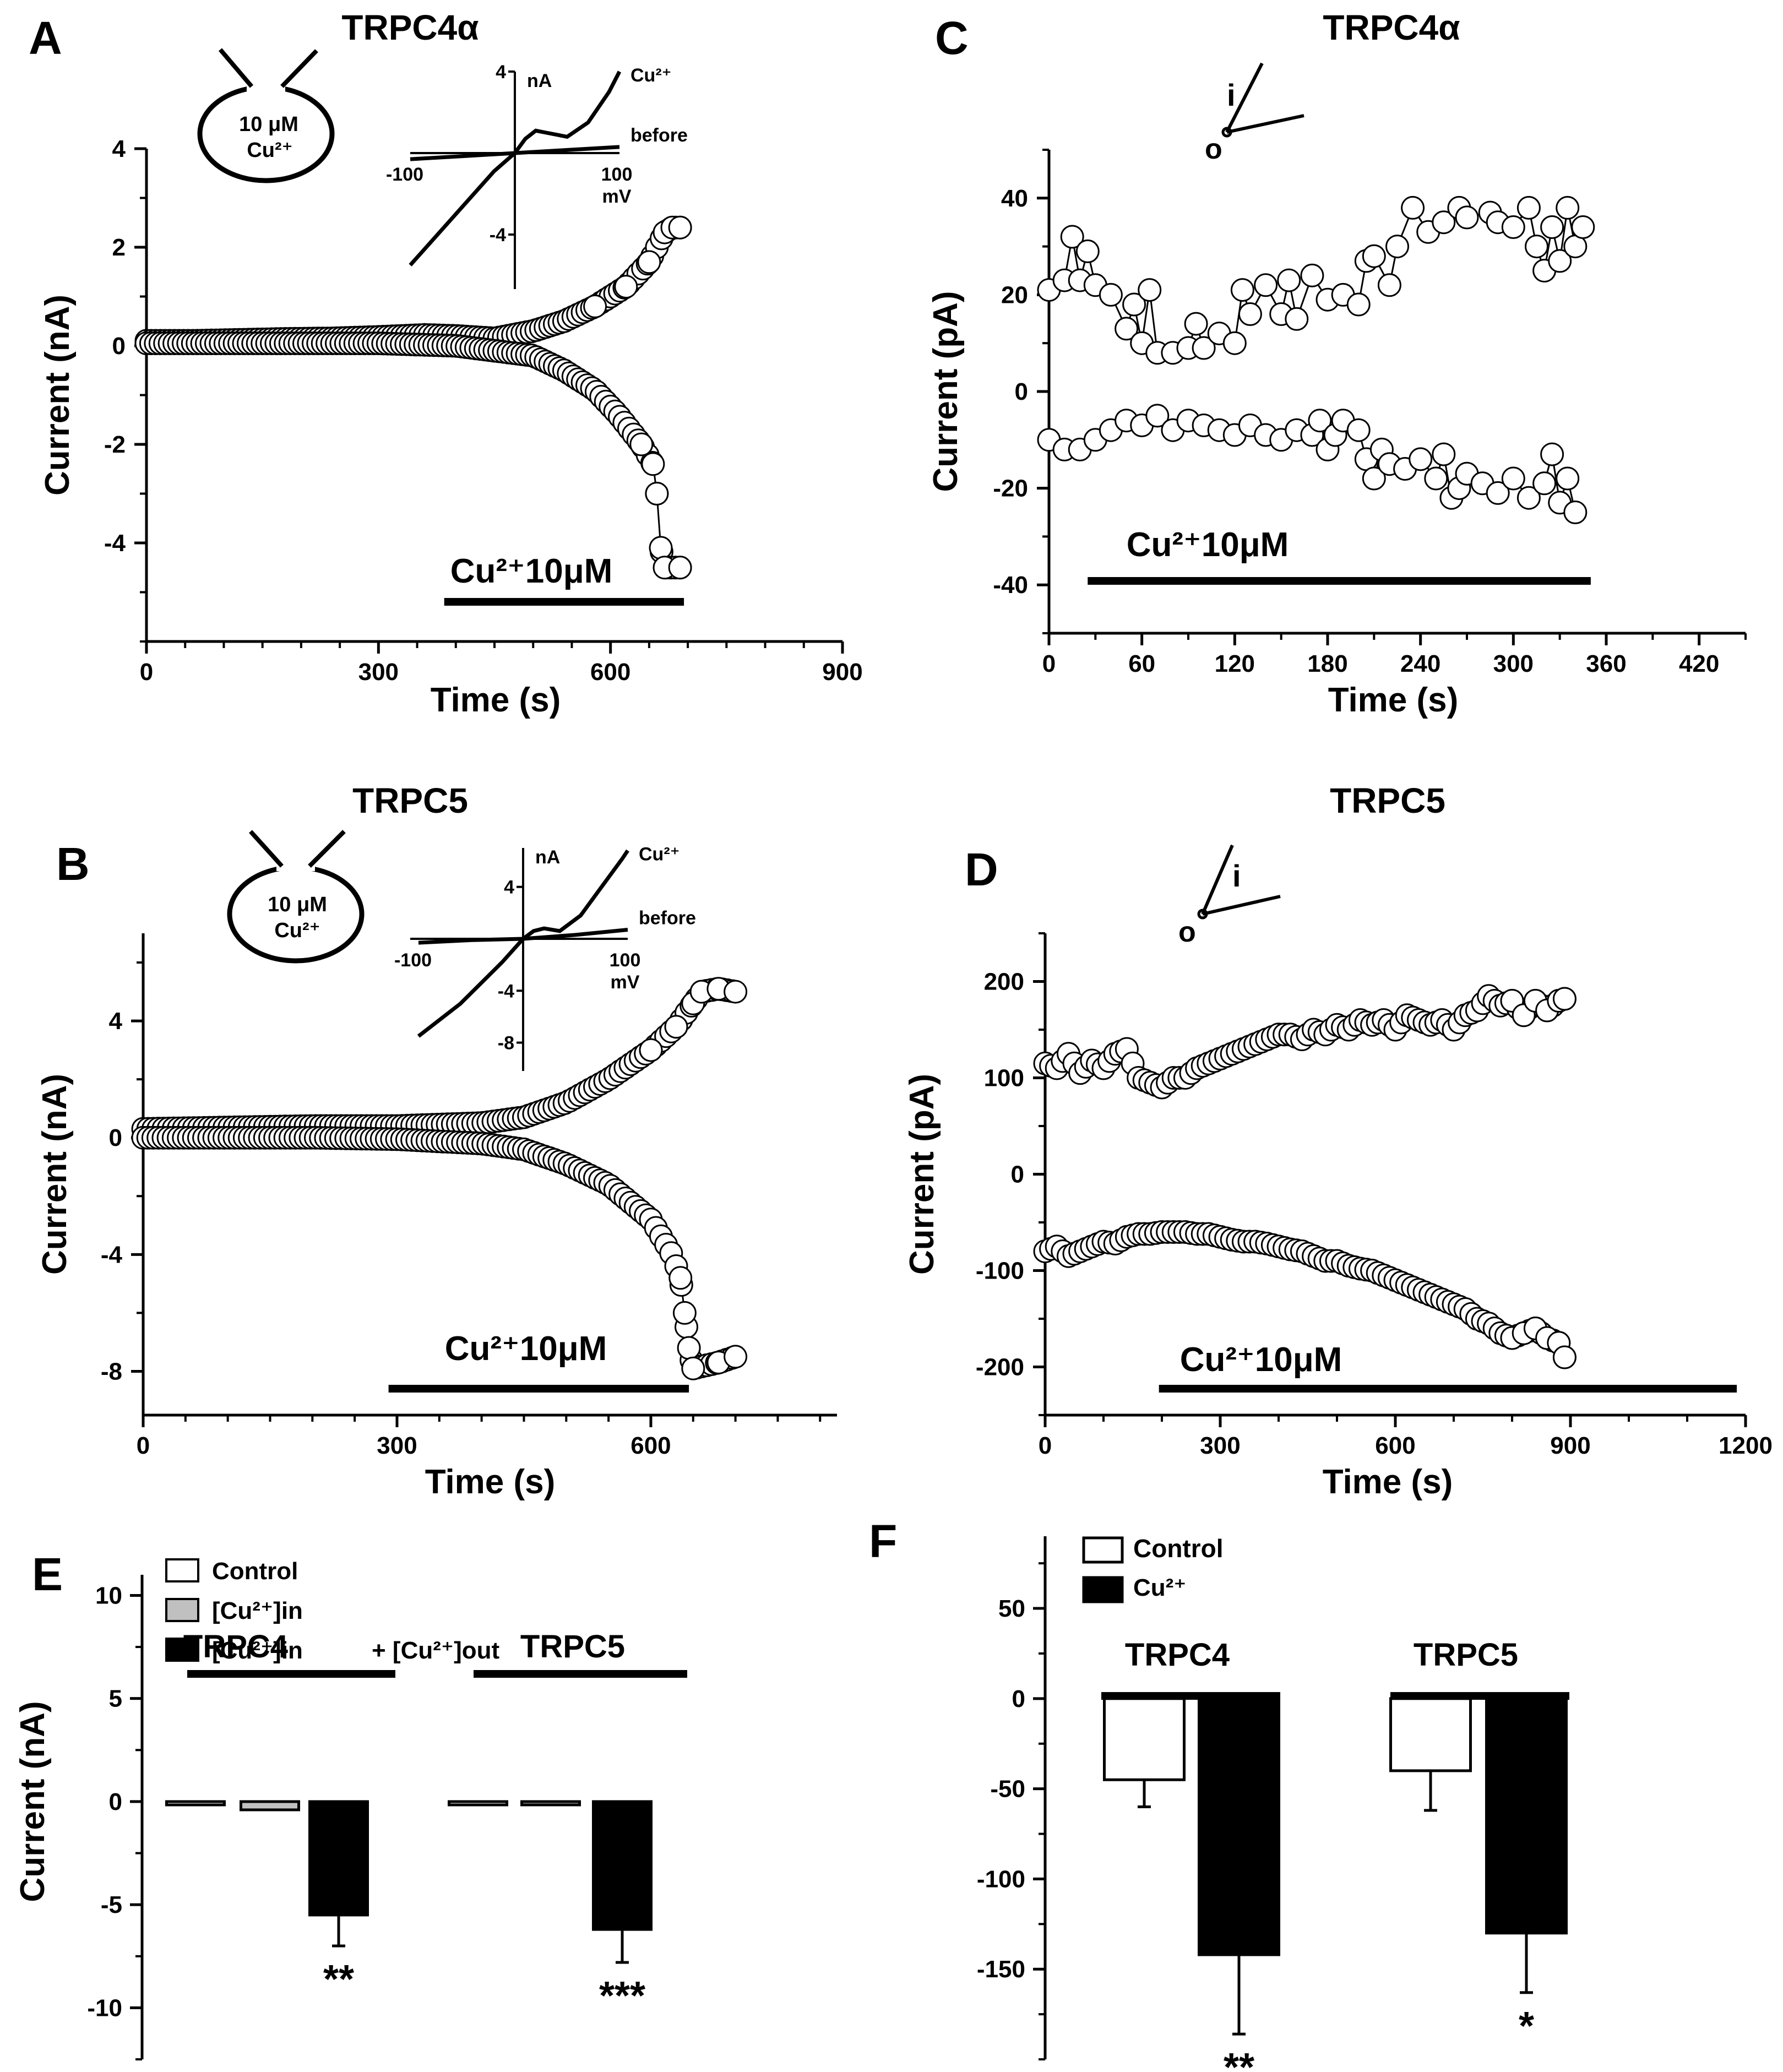  Describe the element at coordinates (116, 1021) in the screenshot. I see `y-tick-label: 4` at that location.